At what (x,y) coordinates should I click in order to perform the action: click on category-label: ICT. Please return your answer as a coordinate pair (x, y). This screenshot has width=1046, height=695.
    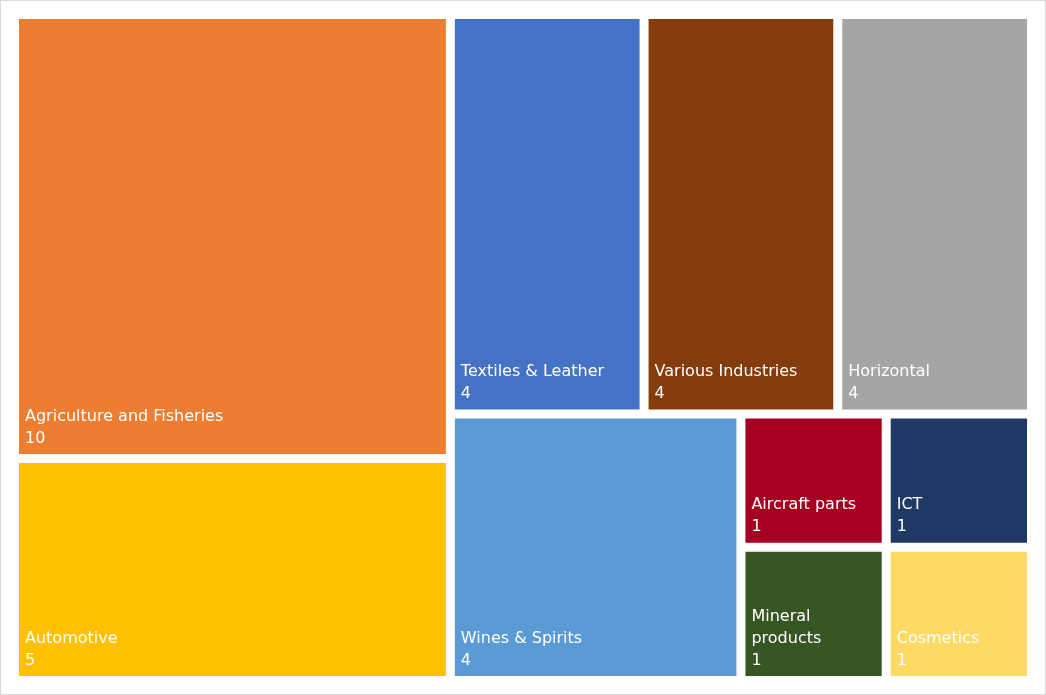
    Looking at the image, I should click on (909, 504).